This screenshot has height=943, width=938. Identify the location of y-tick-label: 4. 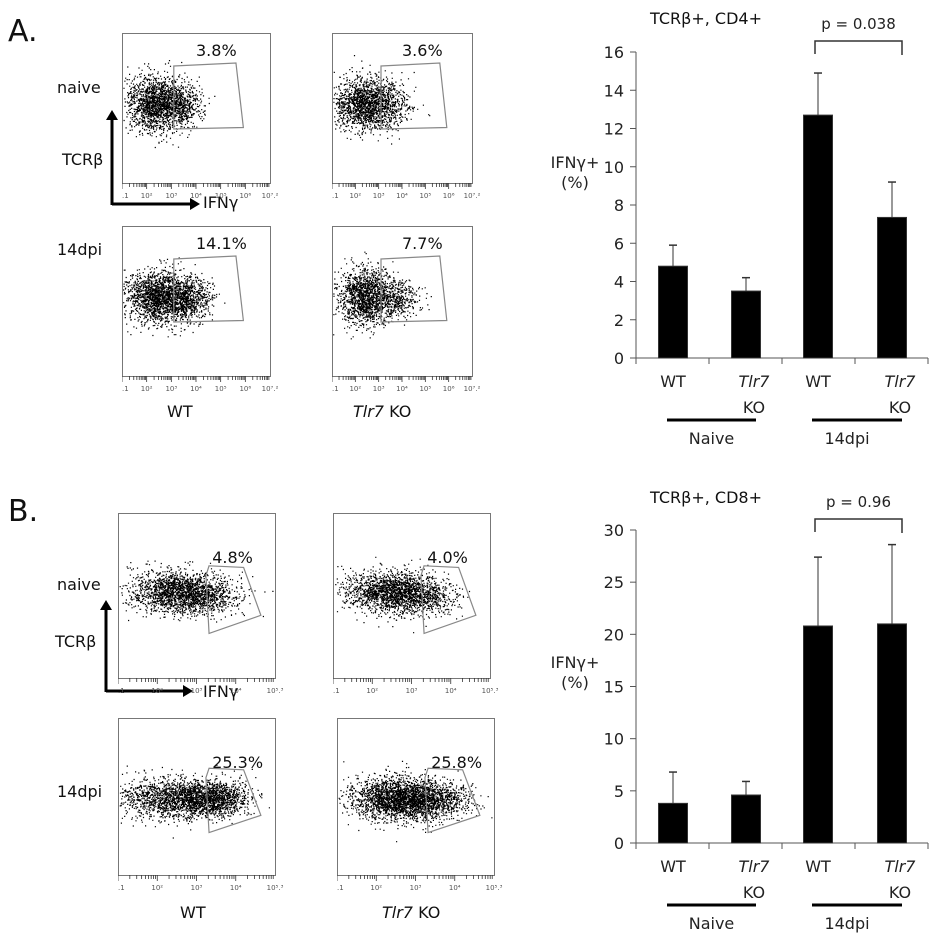
(619, 282).